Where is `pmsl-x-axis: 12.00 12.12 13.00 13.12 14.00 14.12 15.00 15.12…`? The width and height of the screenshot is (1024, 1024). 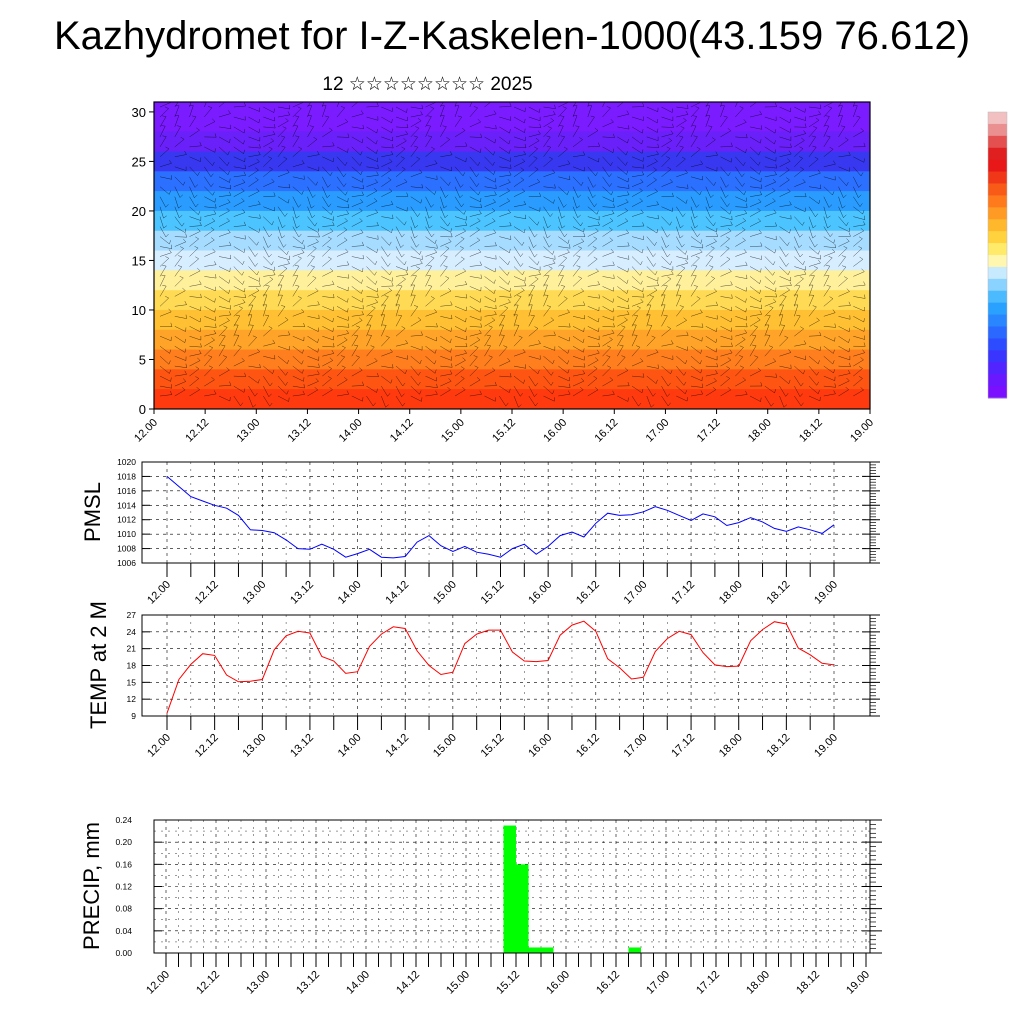 pmsl-x-axis: 12.00 12.12 13.00 13.12 14.00 14.12 15.00 15.12… is located at coordinates (492, 585).